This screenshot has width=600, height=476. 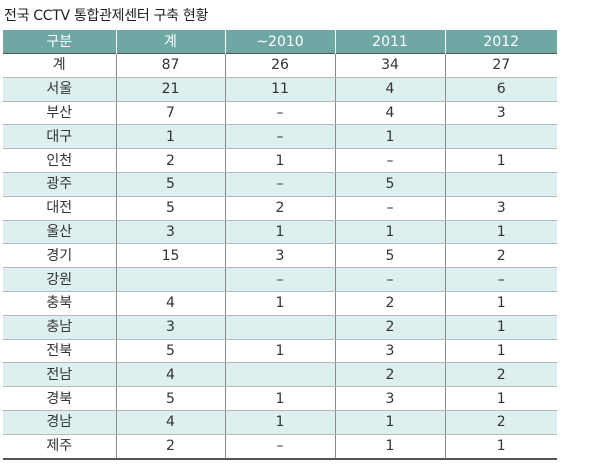 I want to click on table-row: 제주 2–1 1, so click(x=280, y=447).